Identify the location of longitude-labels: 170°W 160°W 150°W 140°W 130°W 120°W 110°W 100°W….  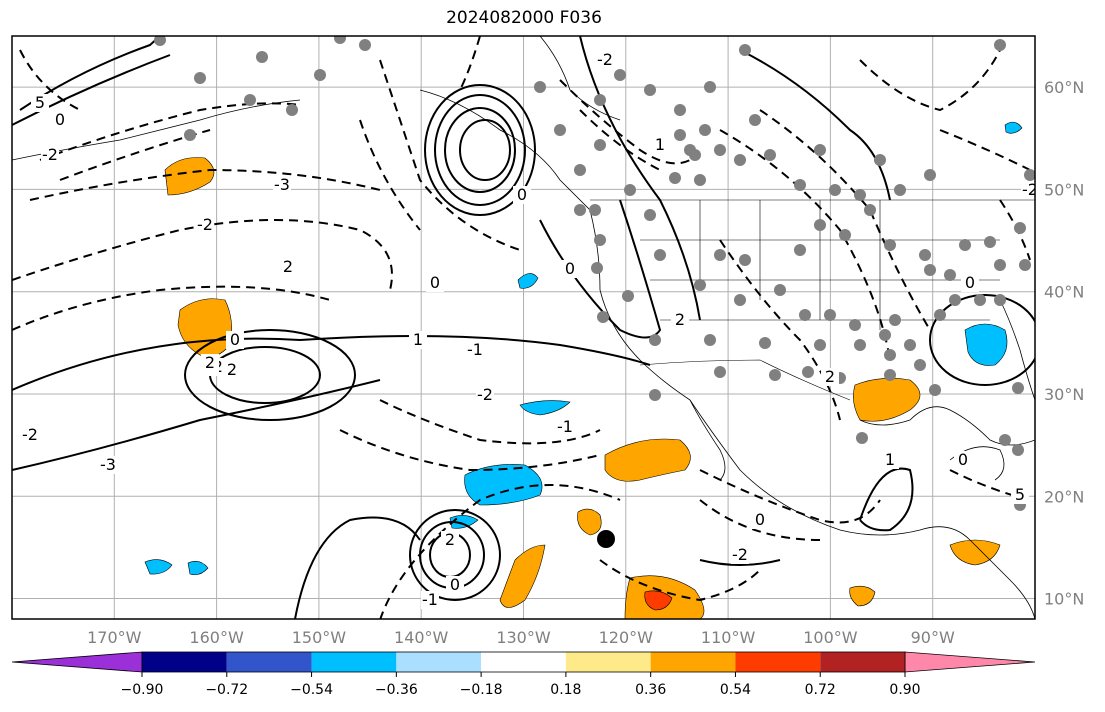
(521, 637).